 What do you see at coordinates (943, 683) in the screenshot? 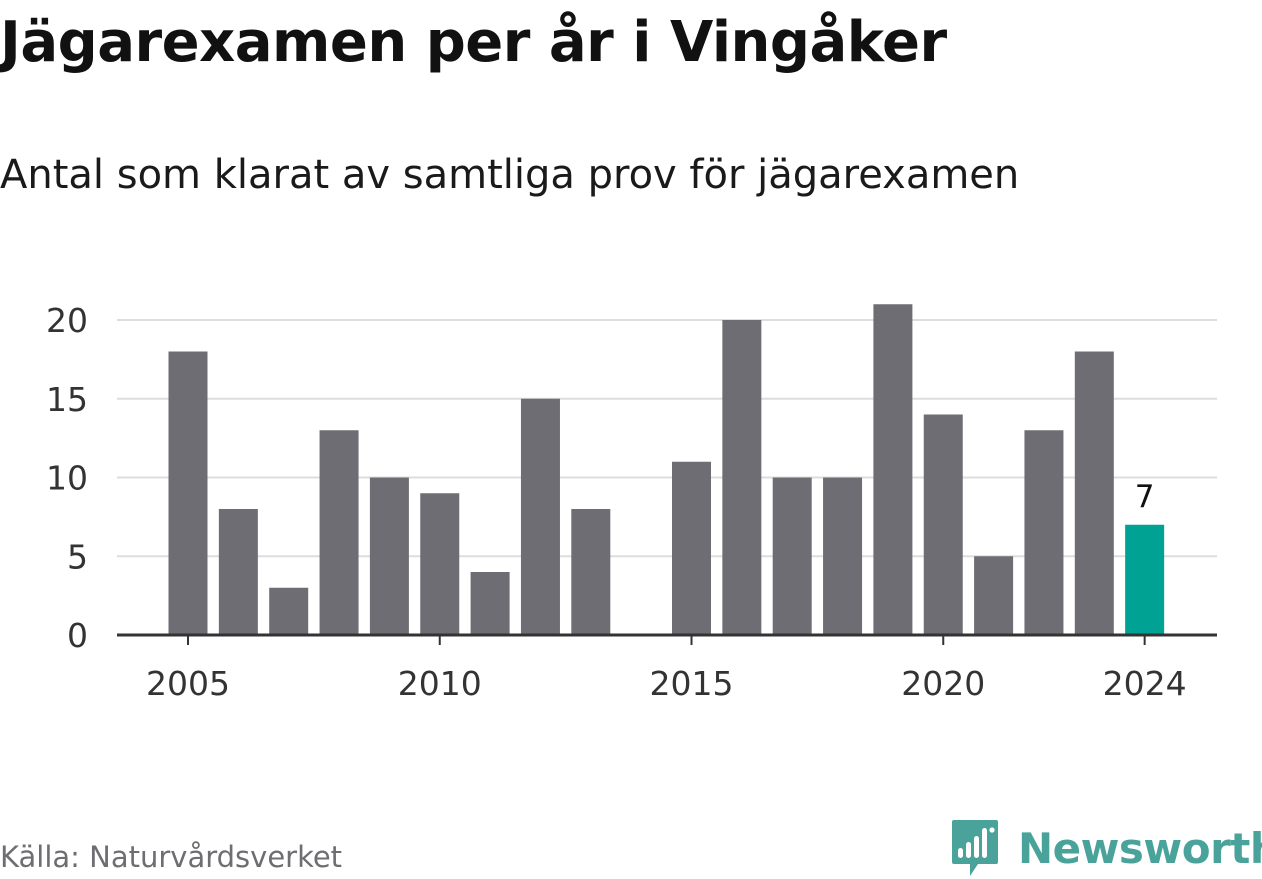
I see `x-tick-label: 2020` at bounding box center [943, 683].